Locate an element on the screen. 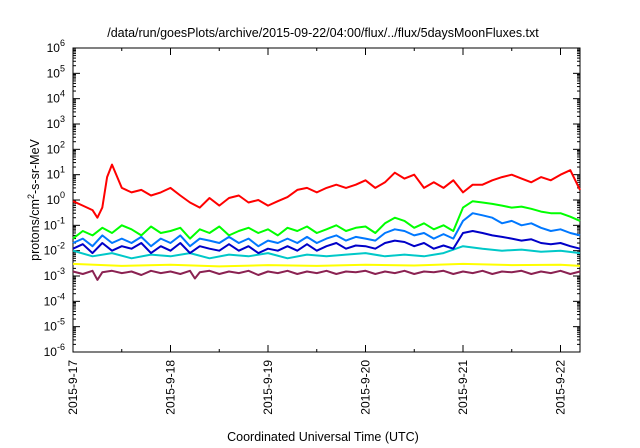 The width and height of the screenshot is (640, 448). y-axis-label-rest: -s-sr-MeV is located at coordinates (35, 166).